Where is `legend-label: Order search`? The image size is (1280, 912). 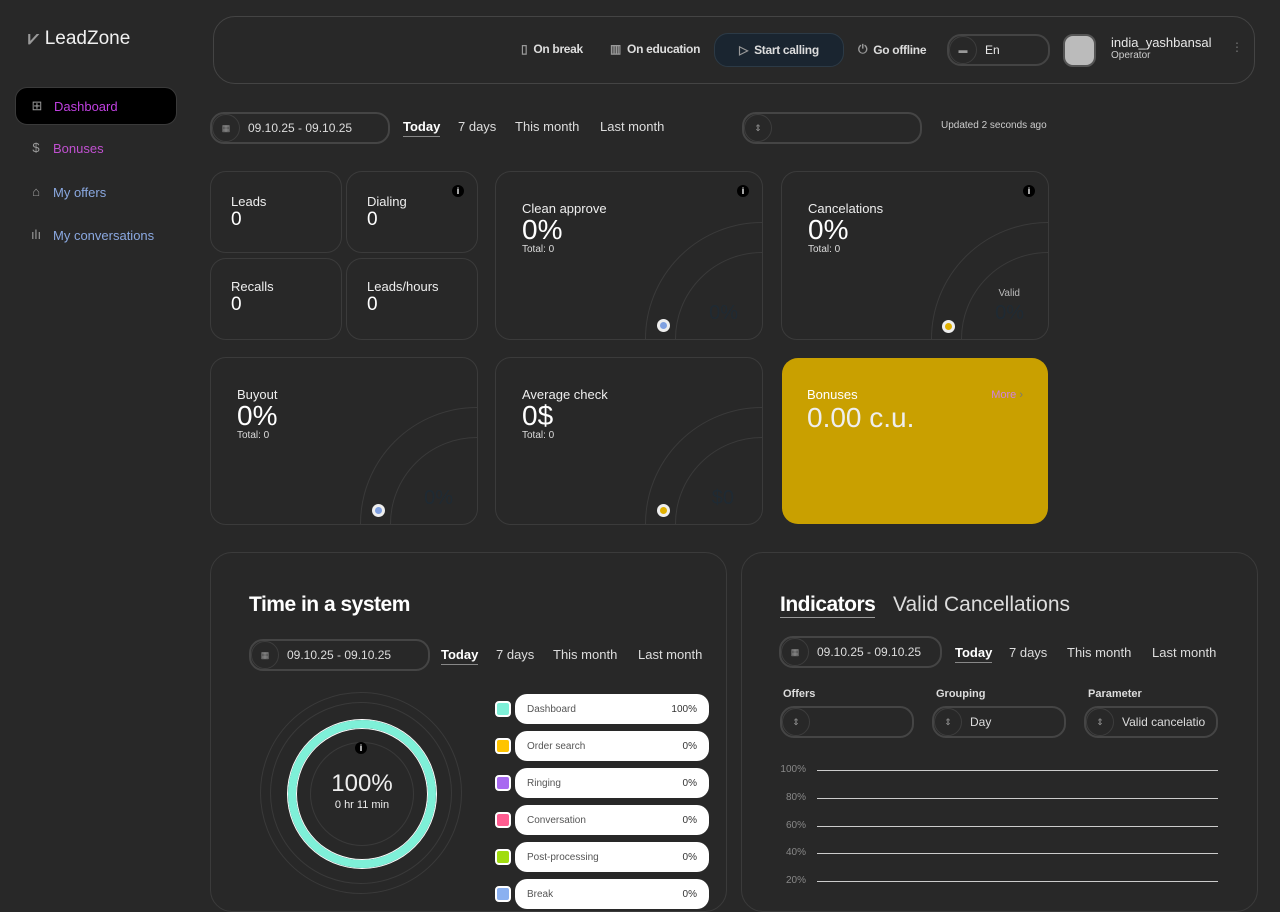
legend-label: Order search is located at coordinates (556, 746).